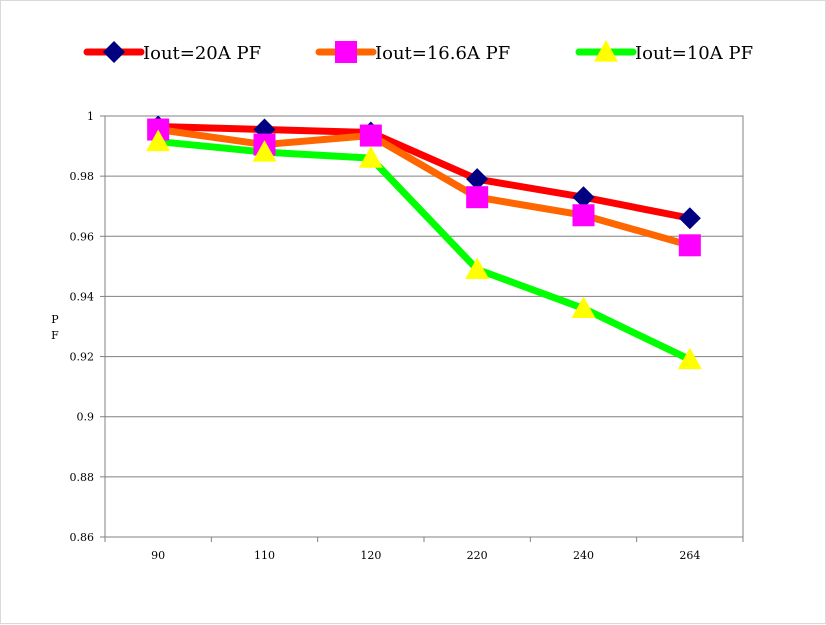  What do you see at coordinates (424, 549) in the screenshot?
I see `x-axis: 90 110 120 220 240 264` at bounding box center [424, 549].